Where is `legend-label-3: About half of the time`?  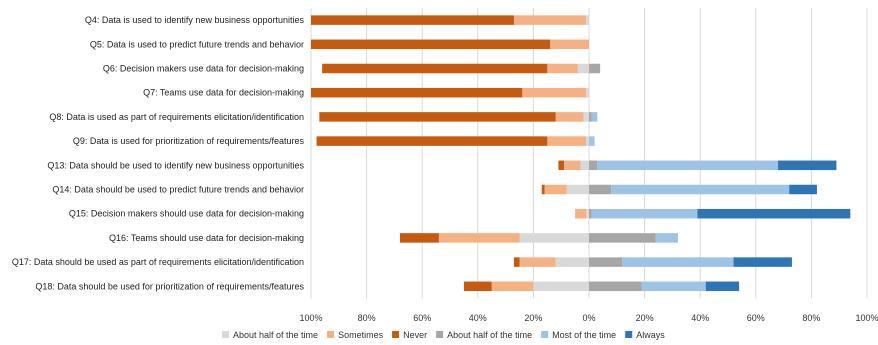
legend-label-3: About half of the time is located at coordinates (489, 335).